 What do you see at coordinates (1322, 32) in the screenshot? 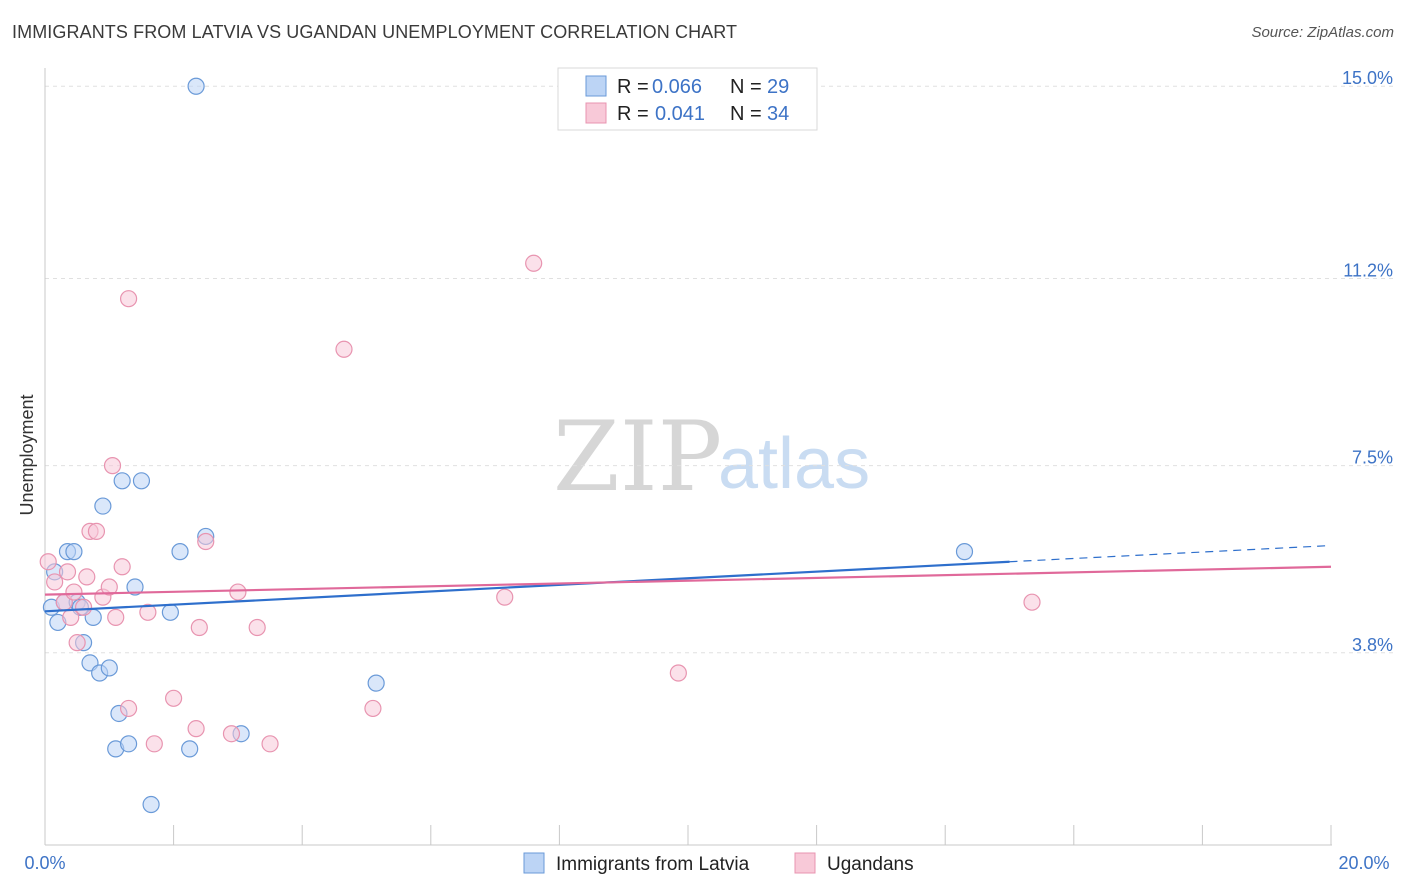
I see `source-credit: Source: ZipAtlas.com` at bounding box center [1322, 32].